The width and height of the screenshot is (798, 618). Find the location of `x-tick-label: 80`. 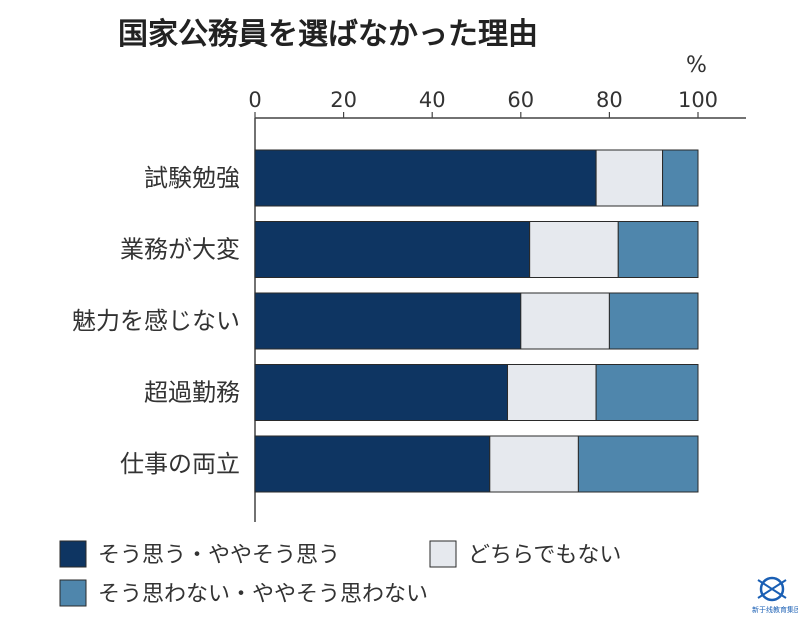

x-tick-label: 80 is located at coordinates (609, 100).